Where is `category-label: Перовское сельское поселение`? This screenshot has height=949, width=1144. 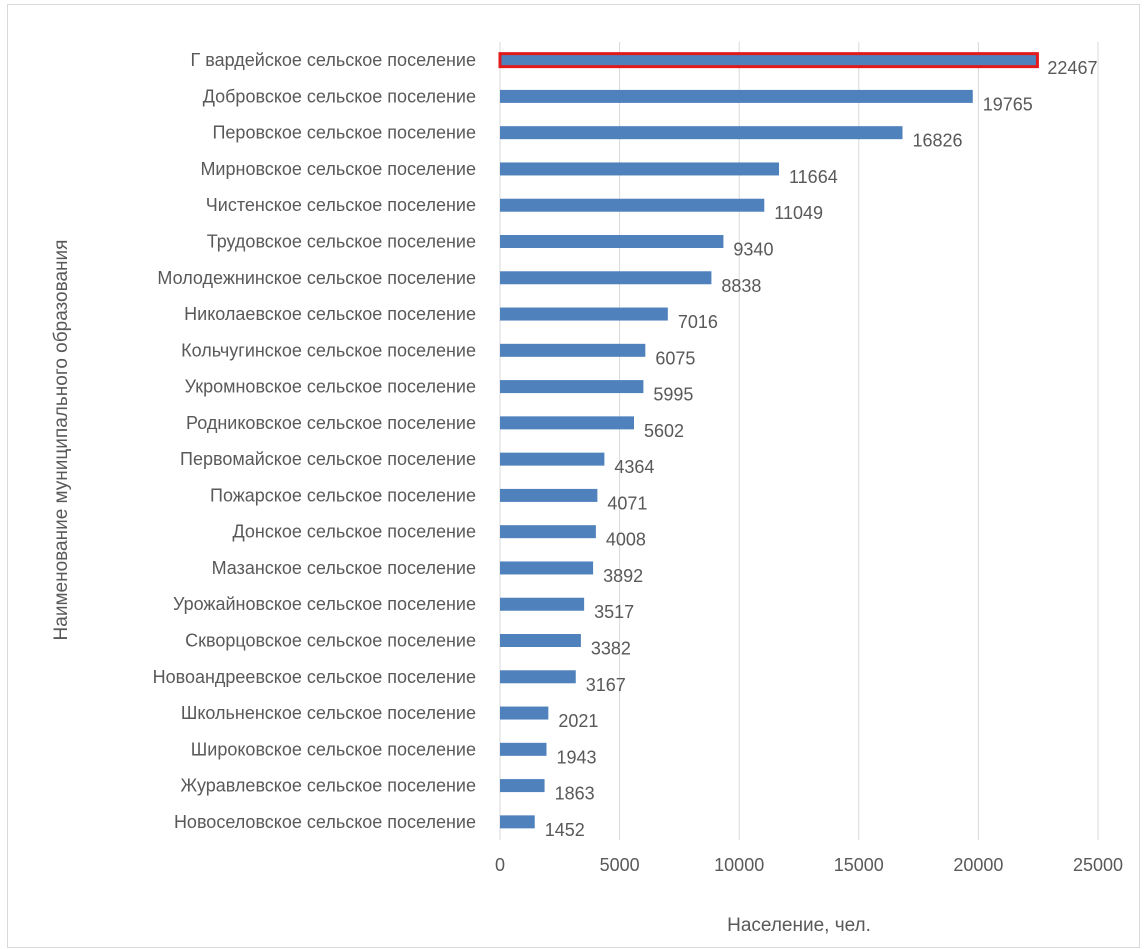 category-label: Перовское сельское поселение is located at coordinates (344, 133).